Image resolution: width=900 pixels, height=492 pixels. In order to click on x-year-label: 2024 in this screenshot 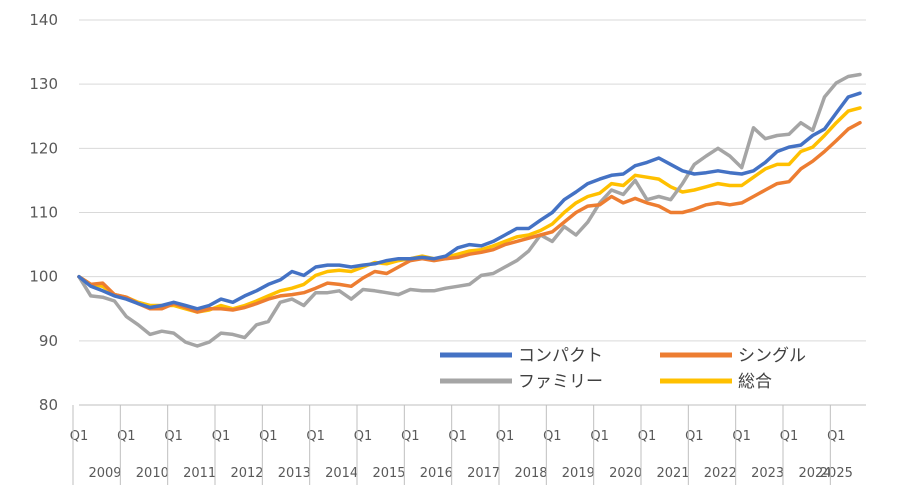, I will do `click(814, 473)`.